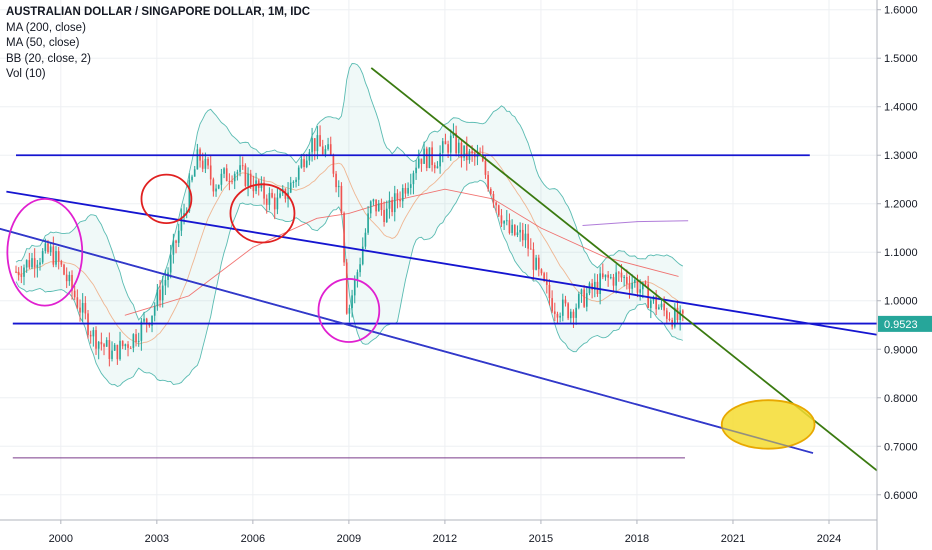 This screenshot has width=932, height=550. Describe the element at coordinates (901, 325) in the screenshot. I see `last-price-label: 0.9523` at that location.